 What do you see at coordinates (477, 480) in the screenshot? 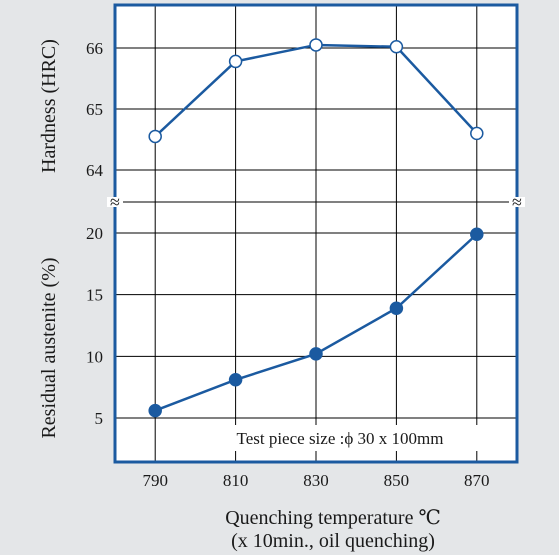
I see `x-tick-label: 870` at bounding box center [477, 480].